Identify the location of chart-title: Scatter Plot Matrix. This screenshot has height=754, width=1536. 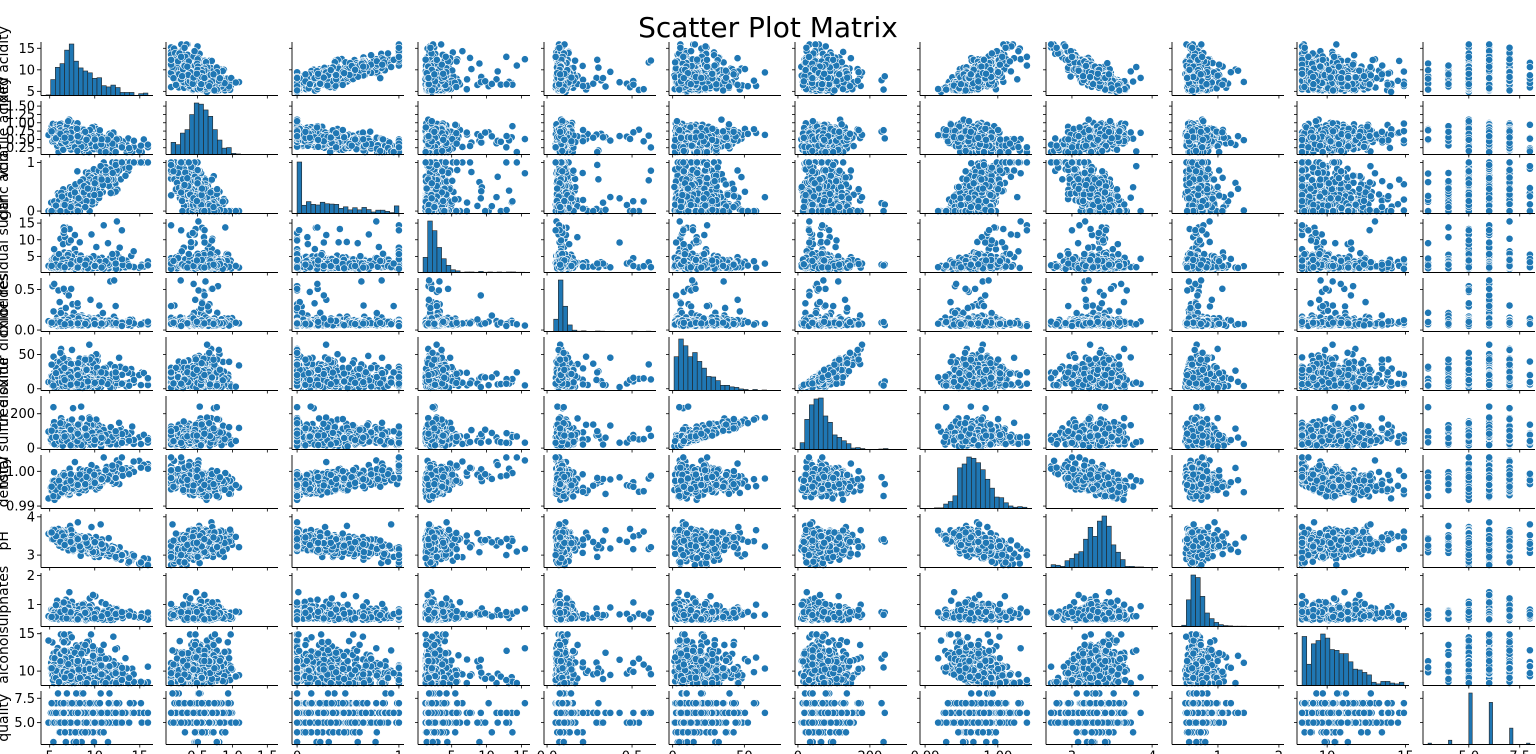
(768, 27).